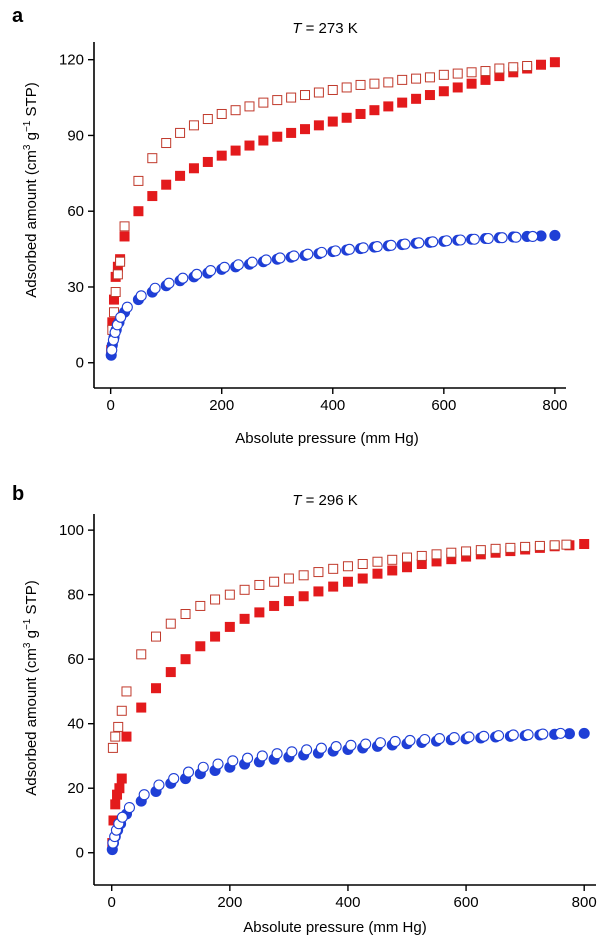  What do you see at coordinates (80, 853) in the screenshot?
I see `panel-b-y-tick-label: 0` at bounding box center [80, 853].